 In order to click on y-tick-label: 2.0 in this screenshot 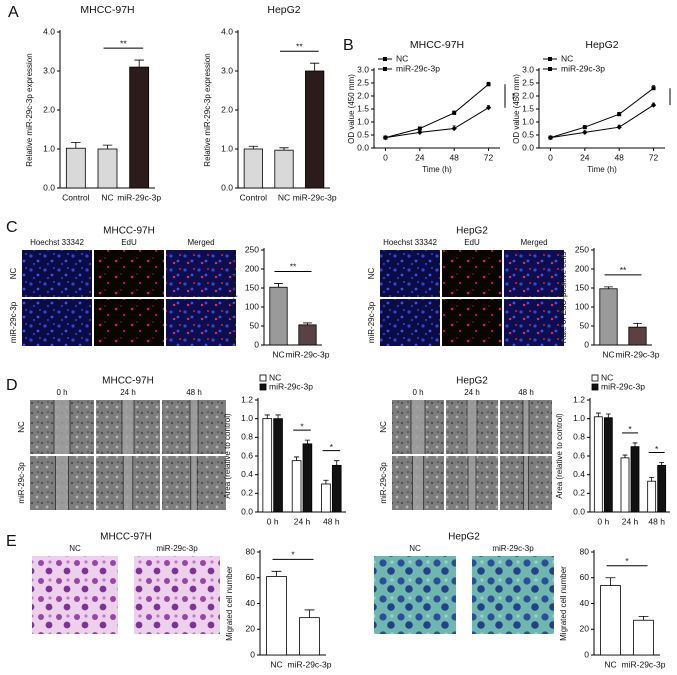, I will do `click(528, 95)`.